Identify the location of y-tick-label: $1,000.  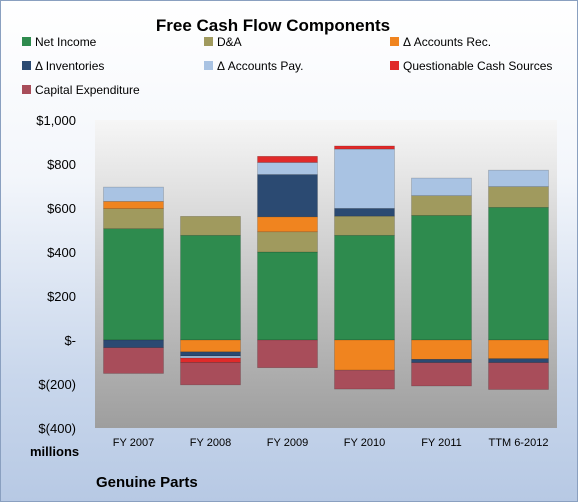
(56, 120).